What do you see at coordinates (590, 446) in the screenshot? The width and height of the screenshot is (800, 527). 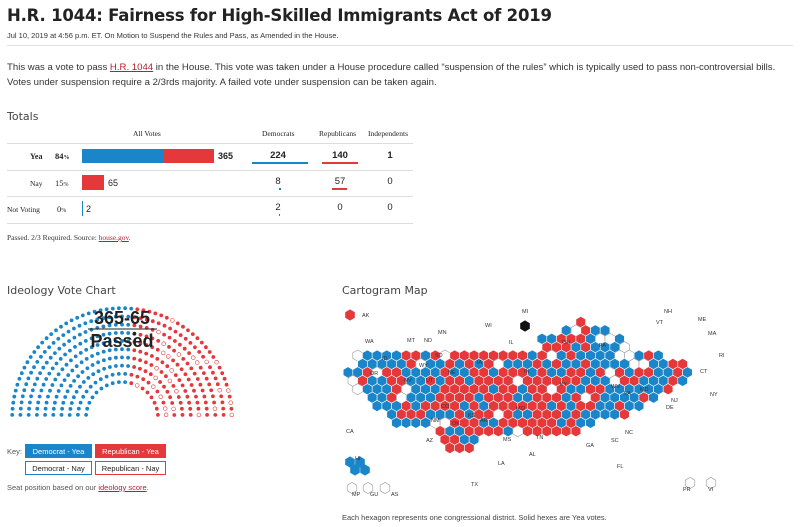 I see `state-label: GA` at bounding box center [590, 446].